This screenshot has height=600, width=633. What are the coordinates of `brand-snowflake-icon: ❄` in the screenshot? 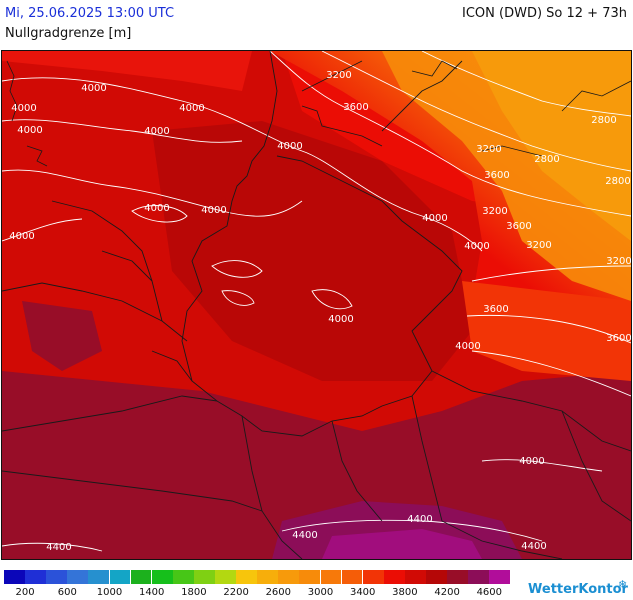 It's located at (623, 584).